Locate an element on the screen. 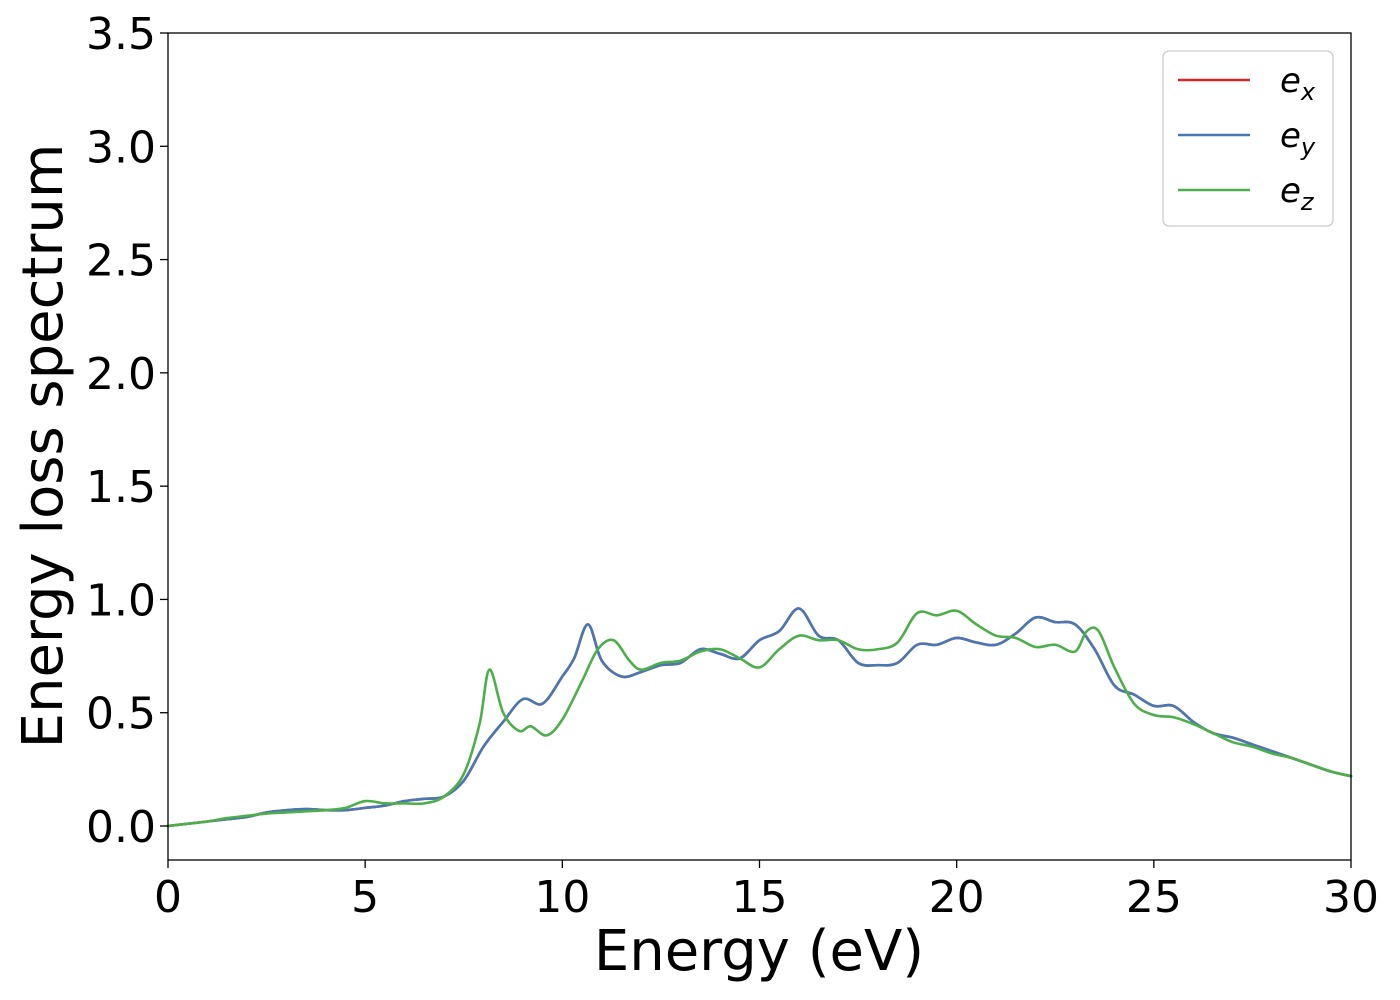  y-tick-label: 3.5 is located at coordinates (121, 34).